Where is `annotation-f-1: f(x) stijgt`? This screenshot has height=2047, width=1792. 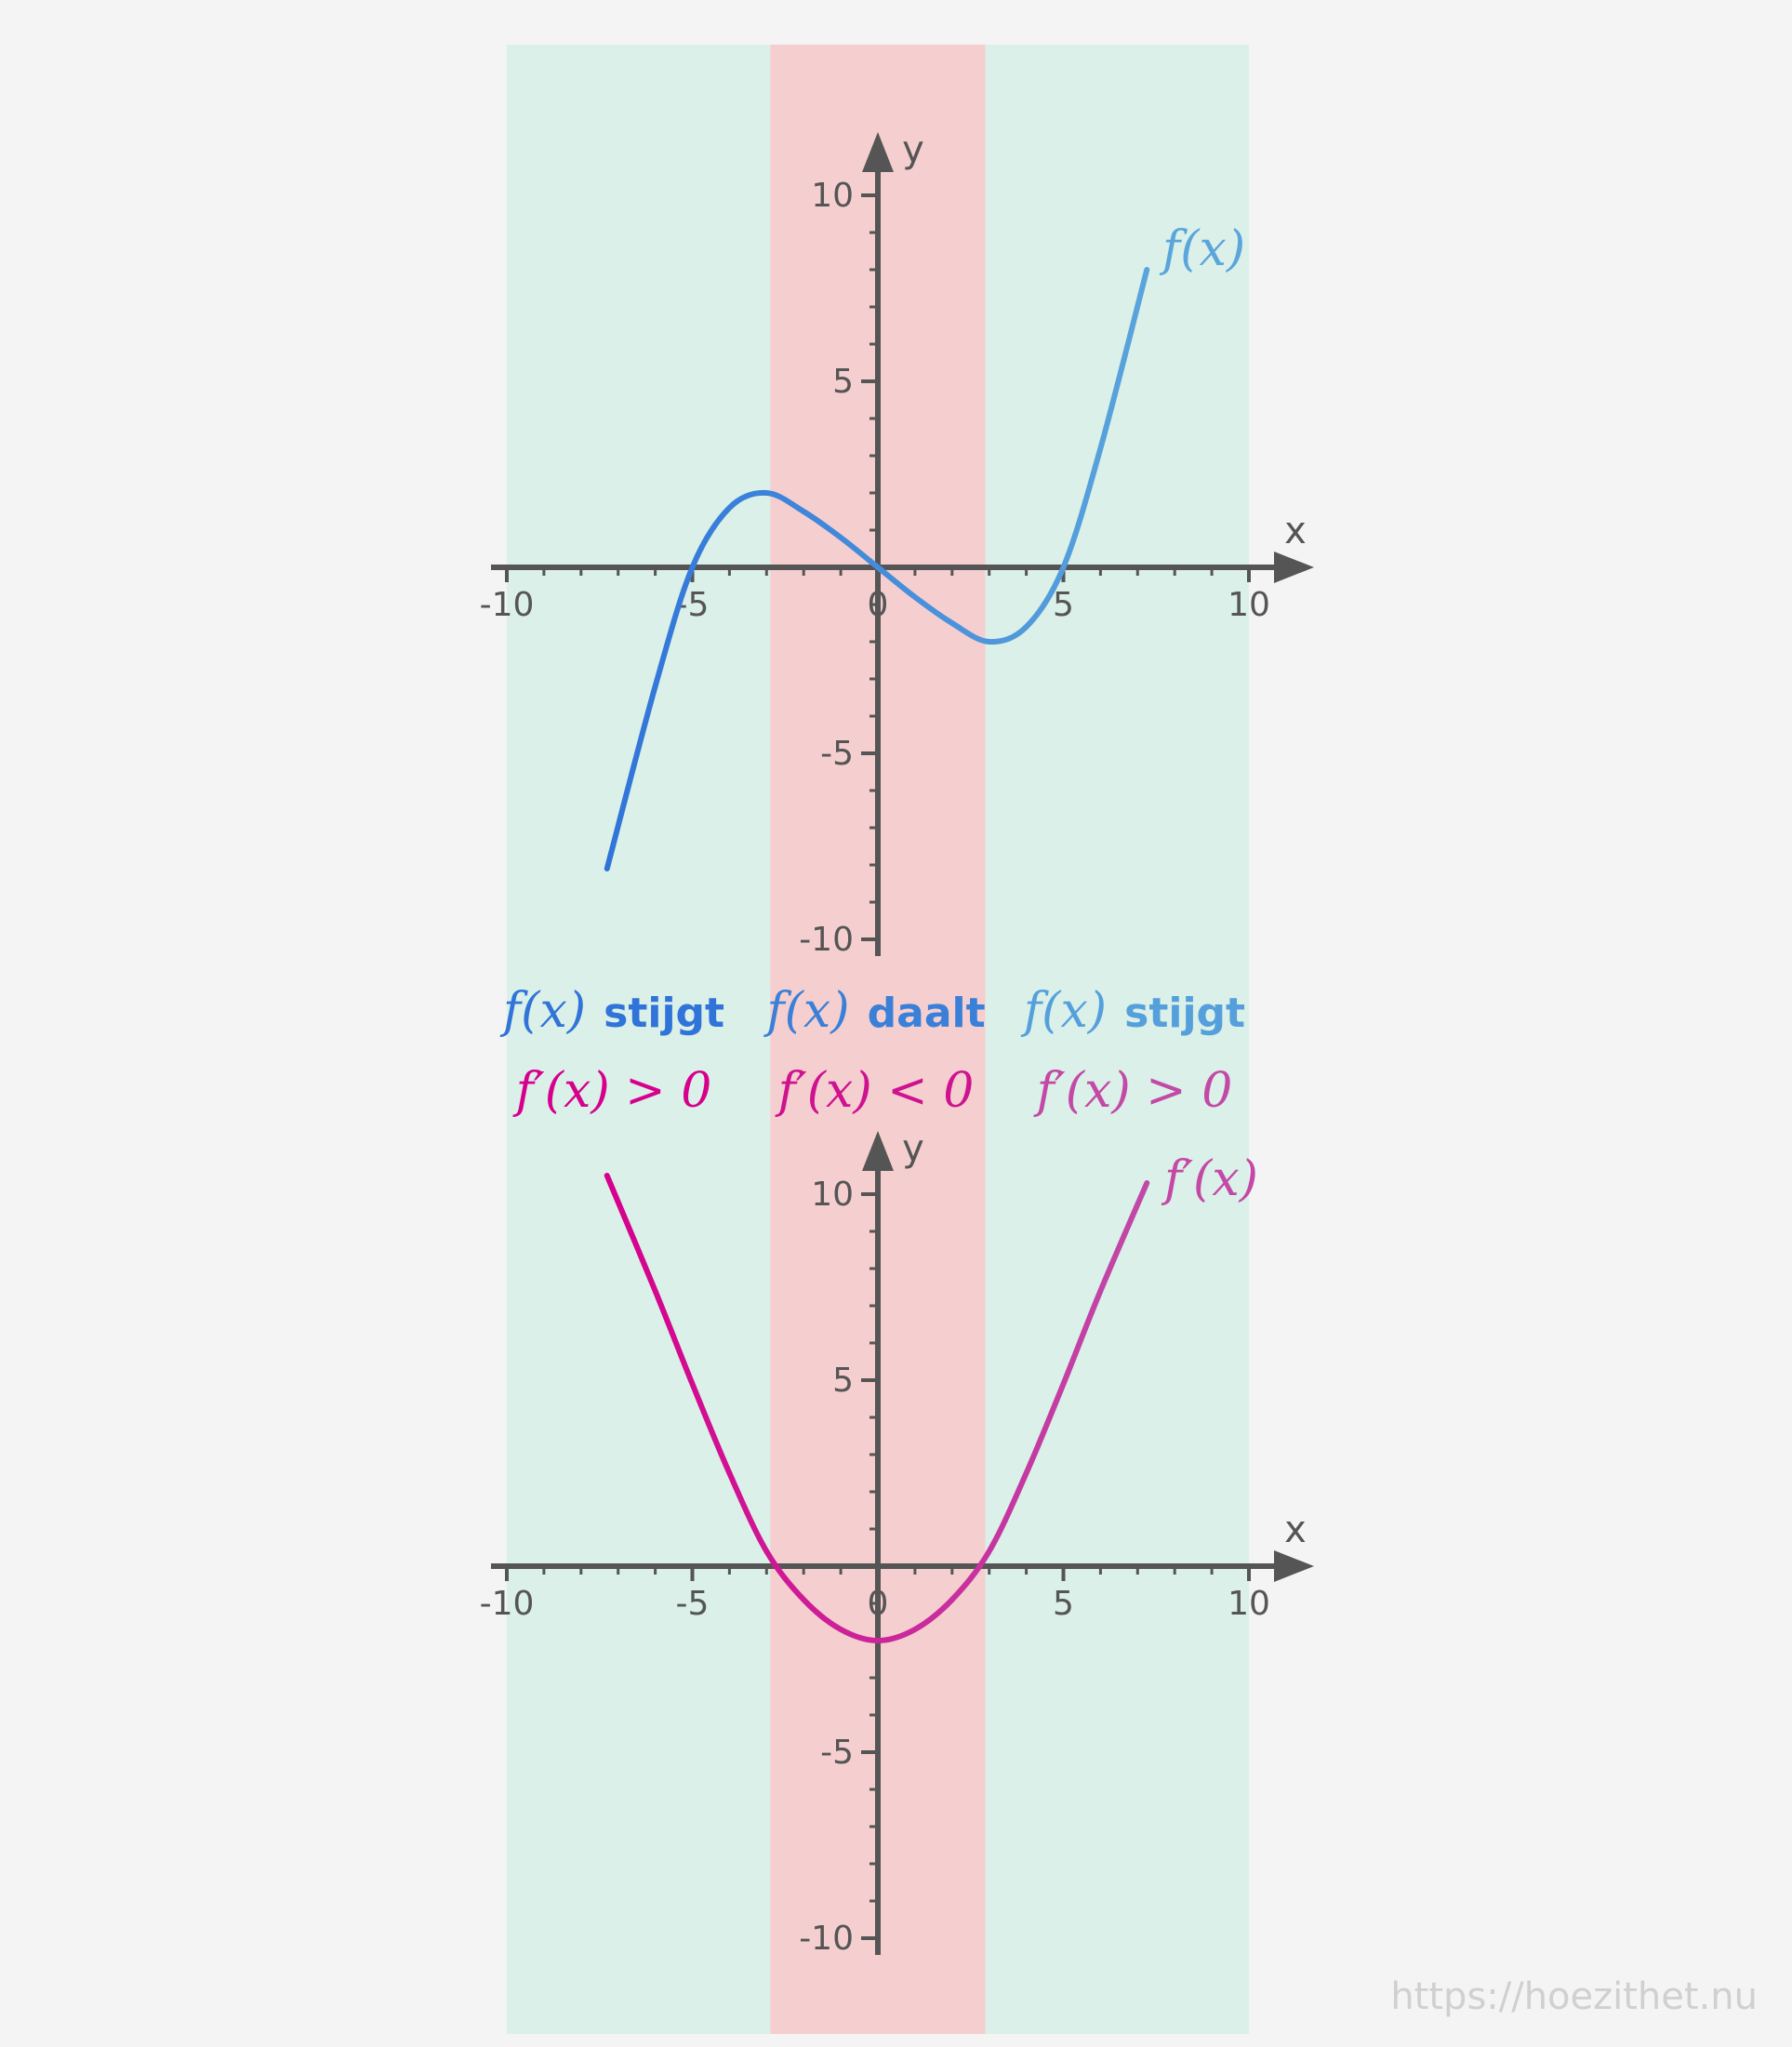
annotation-f-1: f(x) stijgt is located at coordinates (611, 1011).